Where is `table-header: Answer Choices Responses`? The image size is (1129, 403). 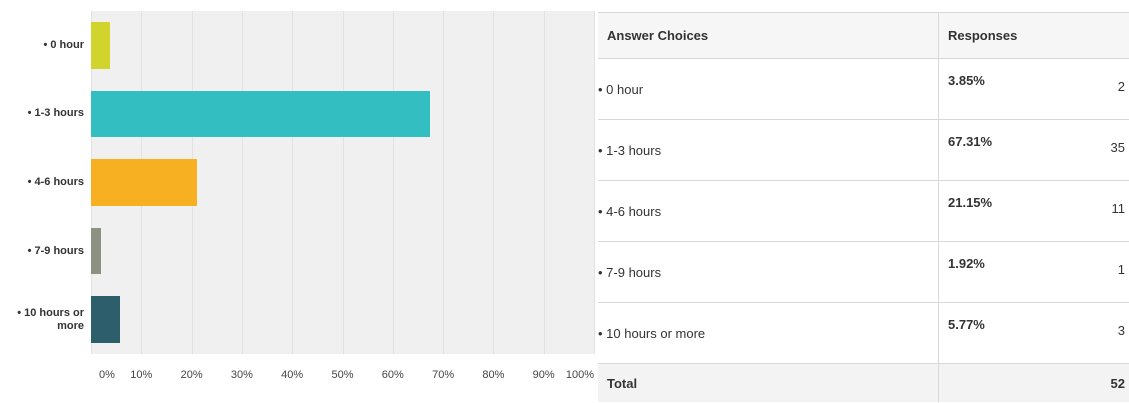
table-header: Answer Choices Responses is located at coordinates (863, 35).